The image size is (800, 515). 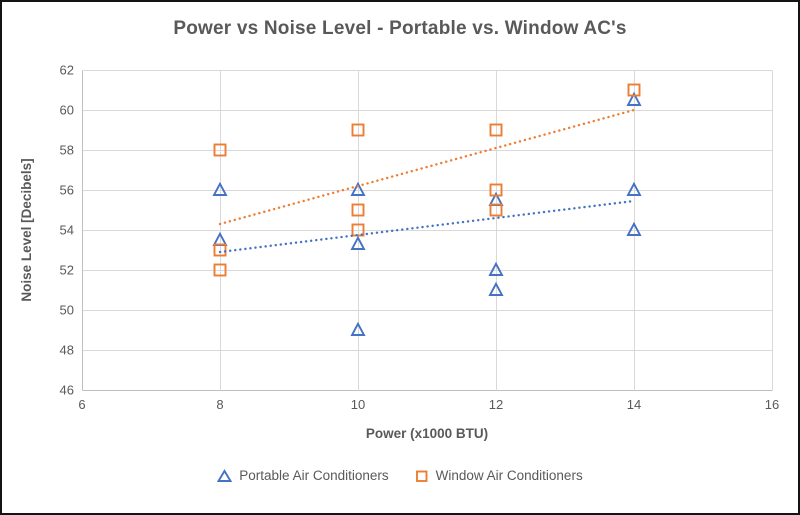 What do you see at coordinates (67, 390) in the screenshot?
I see `y-tick-label: 46` at bounding box center [67, 390].